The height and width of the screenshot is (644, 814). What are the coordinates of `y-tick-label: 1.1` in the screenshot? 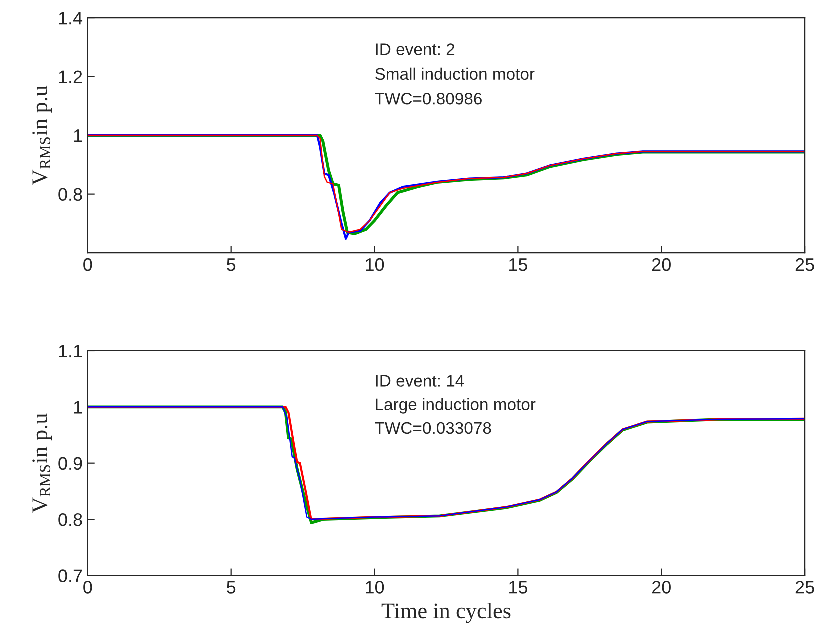 It's located at (70, 351).